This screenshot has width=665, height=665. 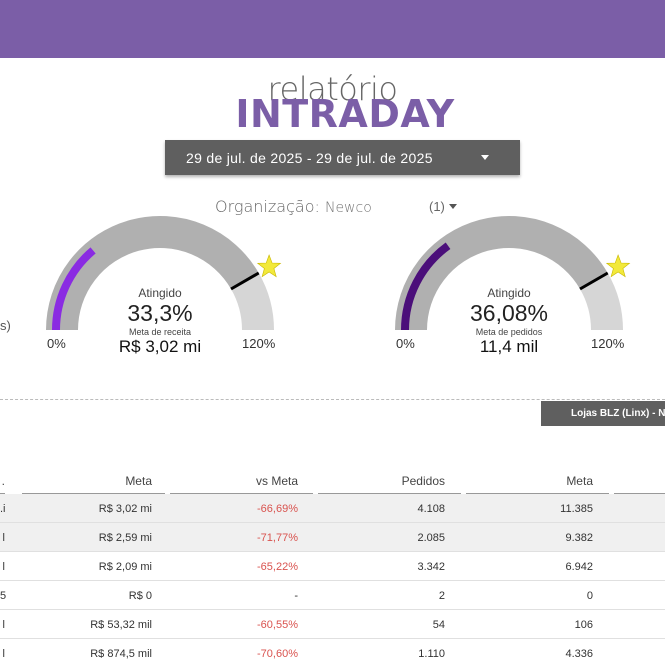 I want to click on section-divider, so click(x=332, y=399).